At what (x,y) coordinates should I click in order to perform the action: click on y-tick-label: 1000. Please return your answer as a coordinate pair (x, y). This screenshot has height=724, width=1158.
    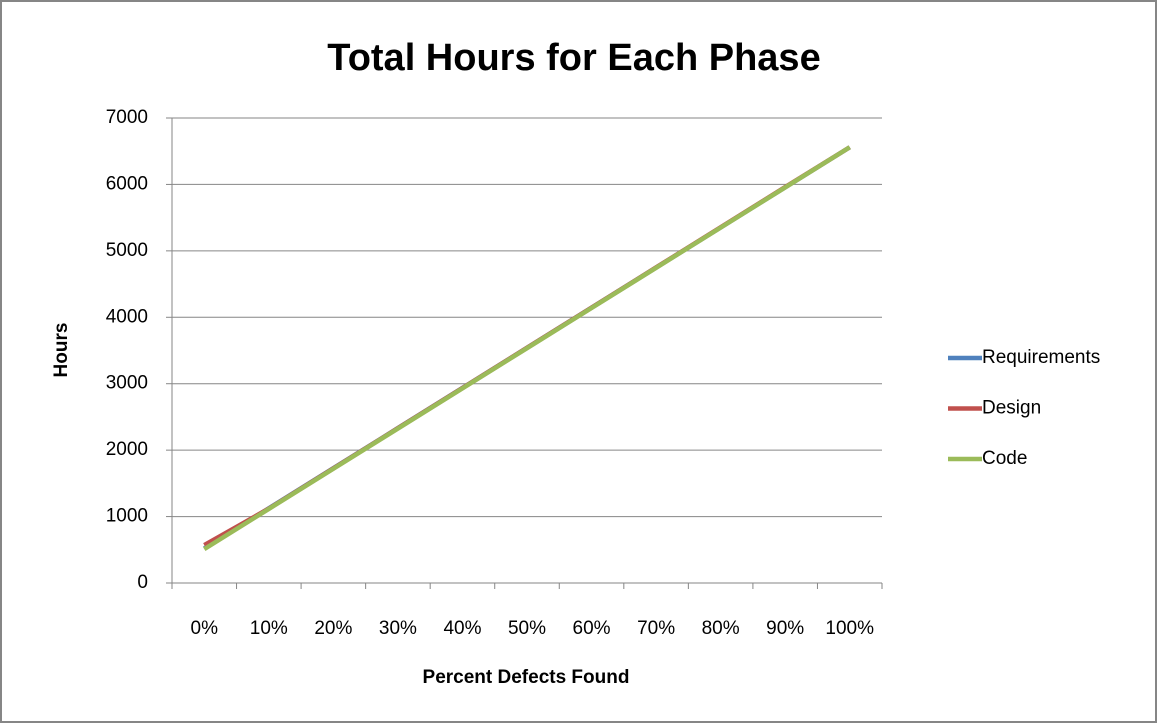
    Looking at the image, I should click on (127, 516).